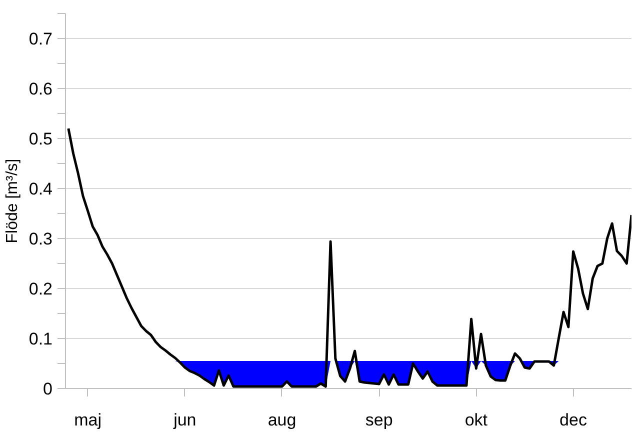  Describe the element at coordinates (40, 89) in the screenshot. I see `y-tick-label: 0.6` at that location.